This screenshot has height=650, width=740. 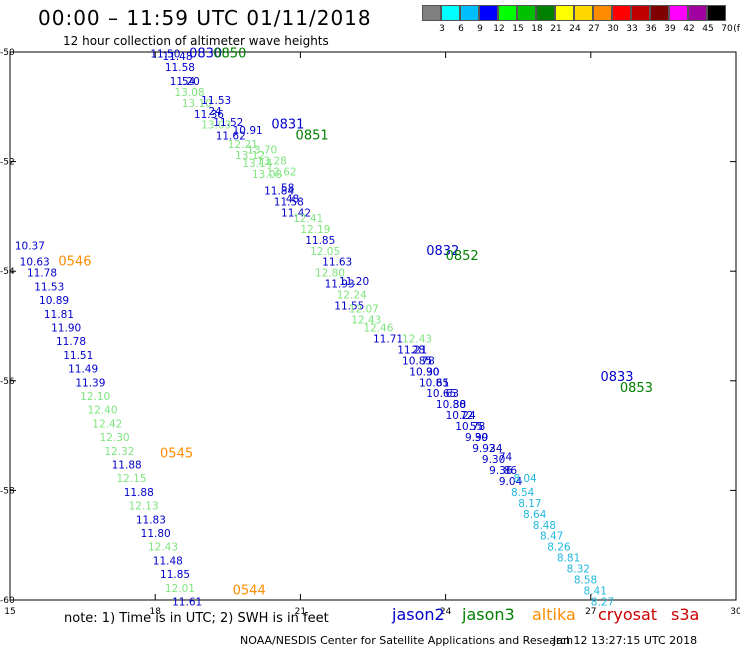 What do you see at coordinates (59, 315) in the screenshot?
I see `data-label: 11.81` at bounding box center [59, 315].